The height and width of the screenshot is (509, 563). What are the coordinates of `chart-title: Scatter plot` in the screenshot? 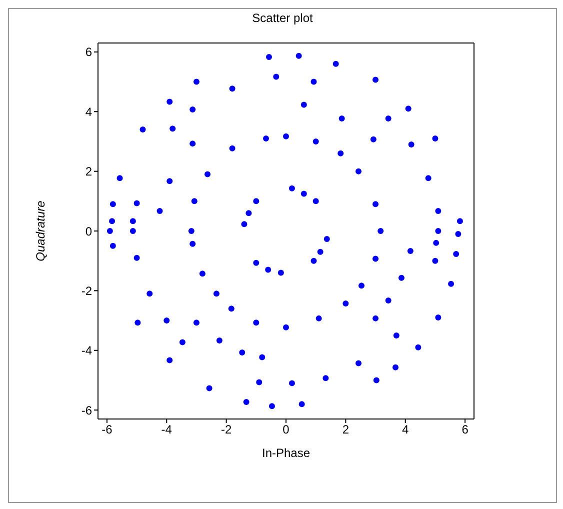 It's located at (282, 18).